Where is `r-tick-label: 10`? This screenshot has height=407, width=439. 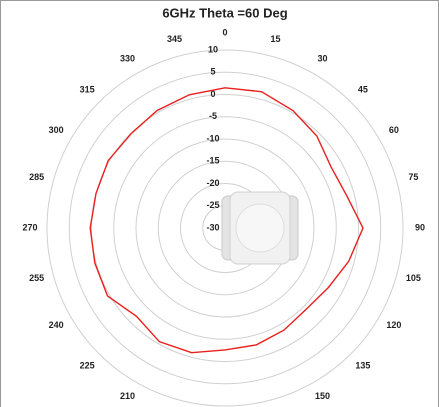
r-tick-label: 10 is located at coordinates (213, 49).